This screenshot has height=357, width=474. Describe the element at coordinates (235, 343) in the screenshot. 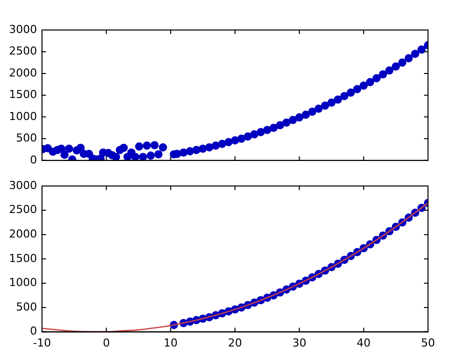

I see `x-tick-label: 20` at that location.